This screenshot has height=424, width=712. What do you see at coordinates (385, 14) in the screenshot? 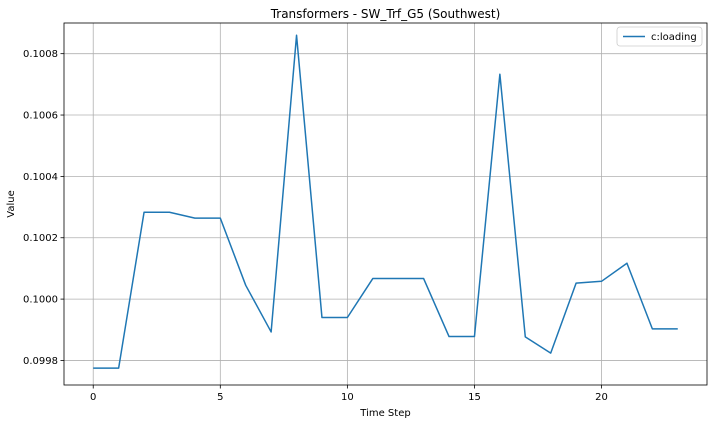
I see `chart-title: Transformers - SW_Trf_G5 (Southwest)` at bounding box center [385, 14].